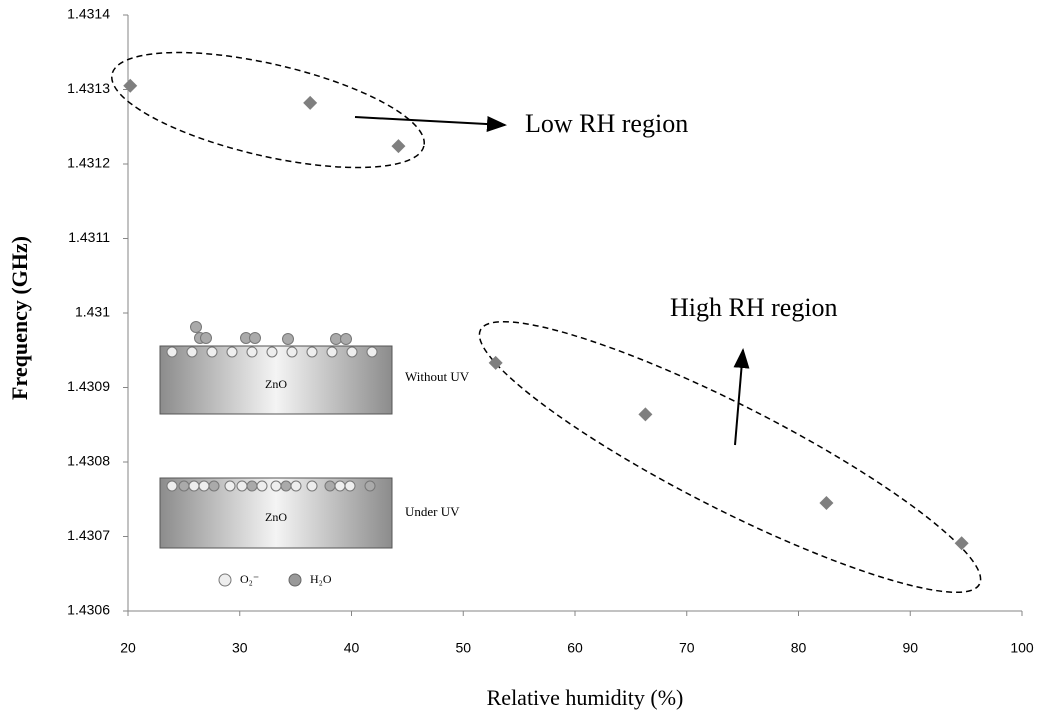  I want to click on inset-label: O₂⁻, so click(249, 579).